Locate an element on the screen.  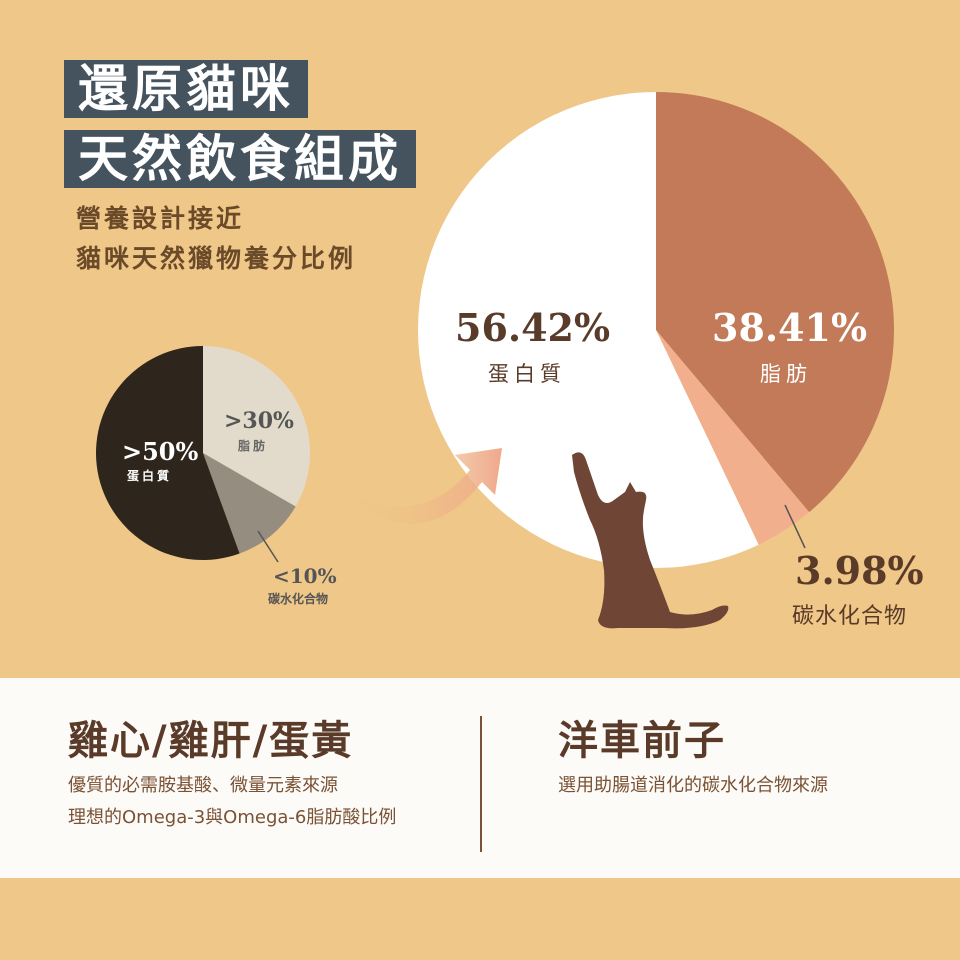
cat-silhouette-icon is located at coordinates (650, 540).